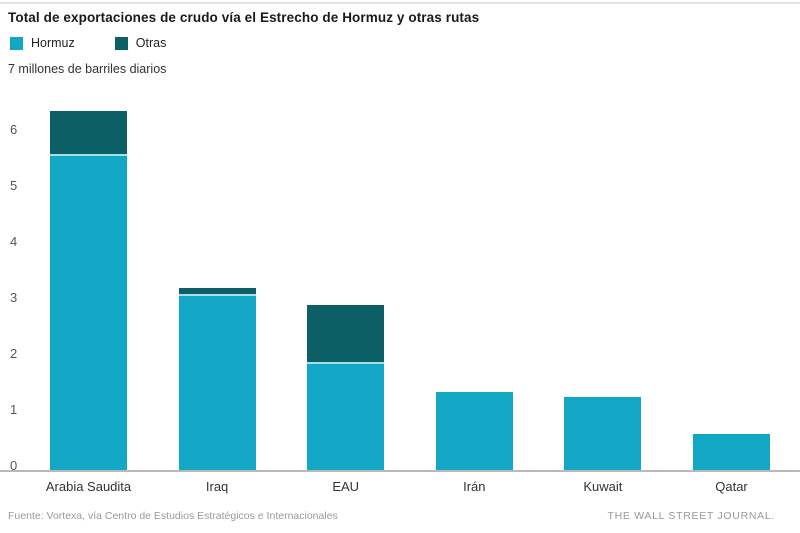 The width and height of the screenshot is (800, 533). I want to click on legend-label-otras: Otras, so click(151, 43).